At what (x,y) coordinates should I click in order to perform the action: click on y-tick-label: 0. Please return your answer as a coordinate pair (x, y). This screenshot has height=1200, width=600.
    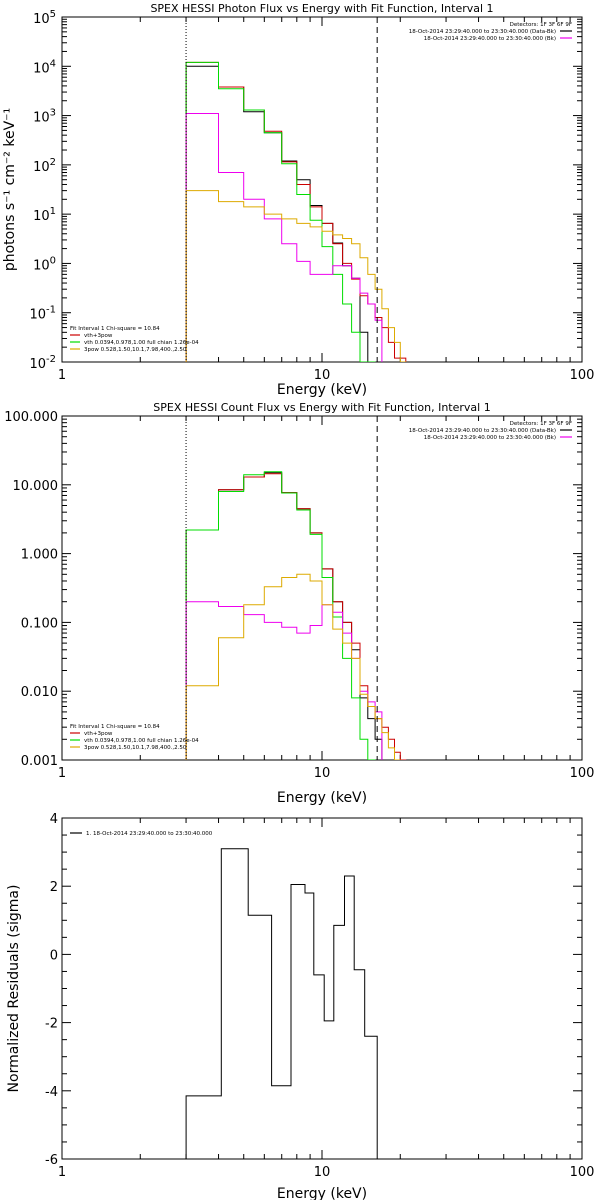
    Looking at the image, I should click on (54, 955).